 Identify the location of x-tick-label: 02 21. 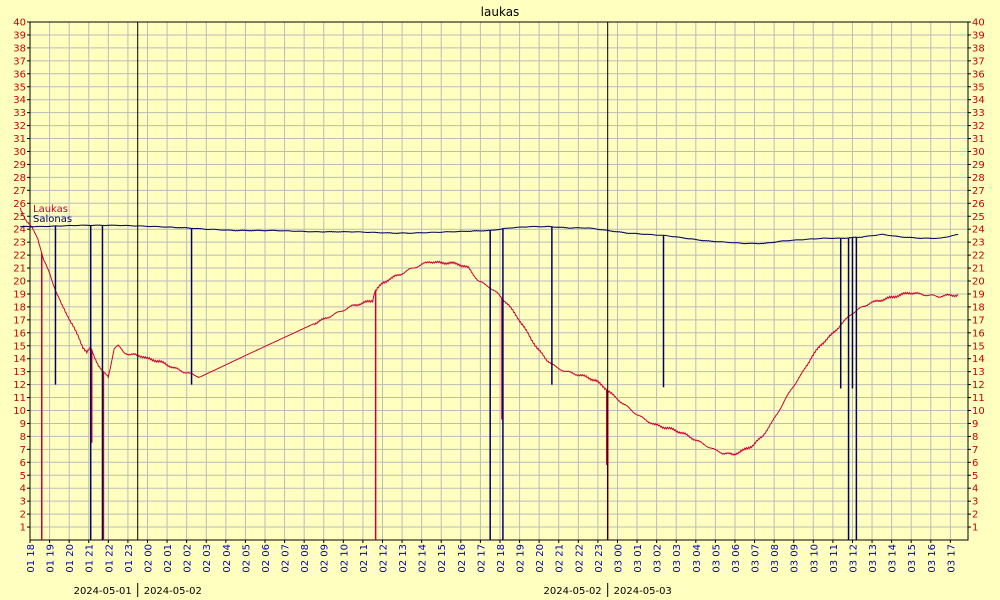
(560, 558).